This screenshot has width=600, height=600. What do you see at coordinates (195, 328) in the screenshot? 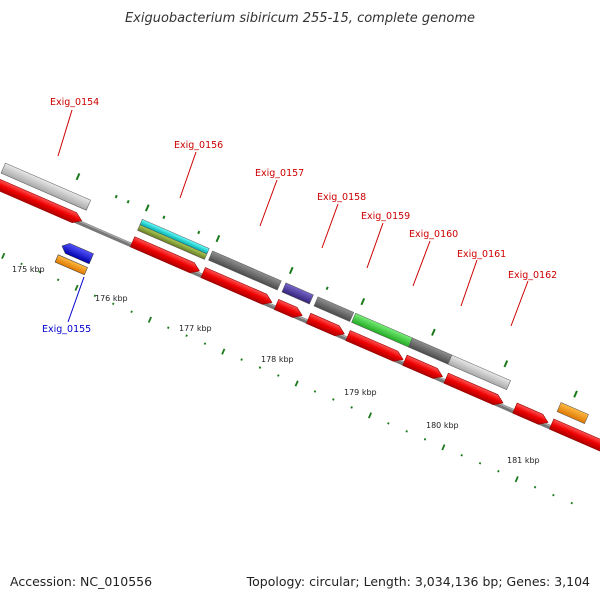
I see `scale-label: 177 kbp` at bounding box center [195, 328].